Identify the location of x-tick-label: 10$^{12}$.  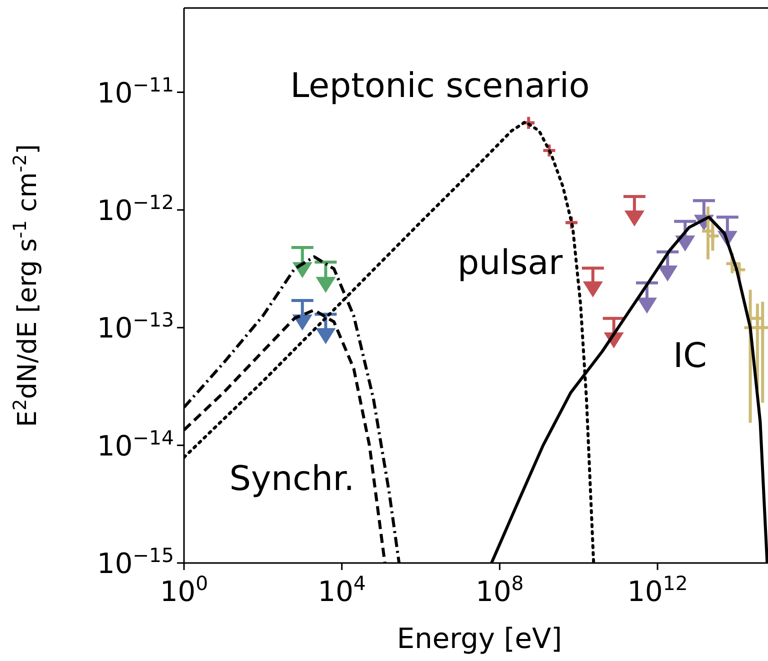
(657, 590).